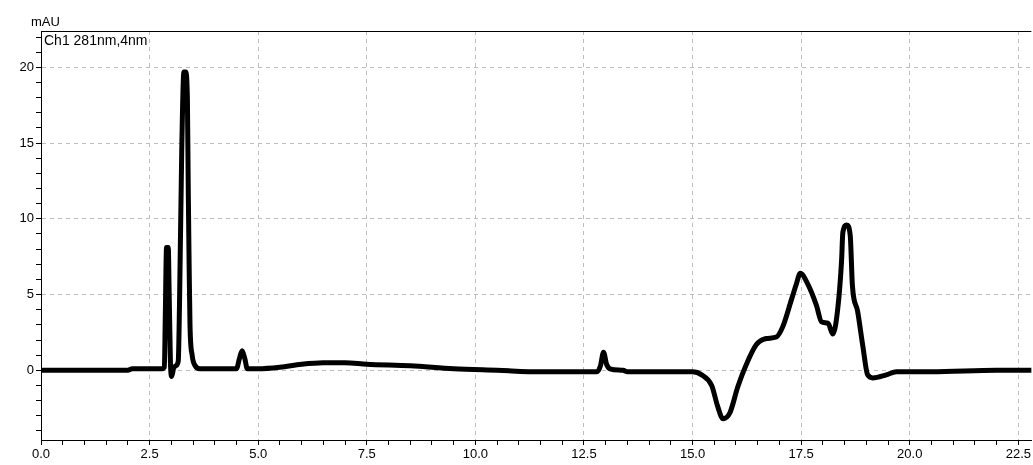  I want to click on y-axis-title: mAU, so click(45, 22).